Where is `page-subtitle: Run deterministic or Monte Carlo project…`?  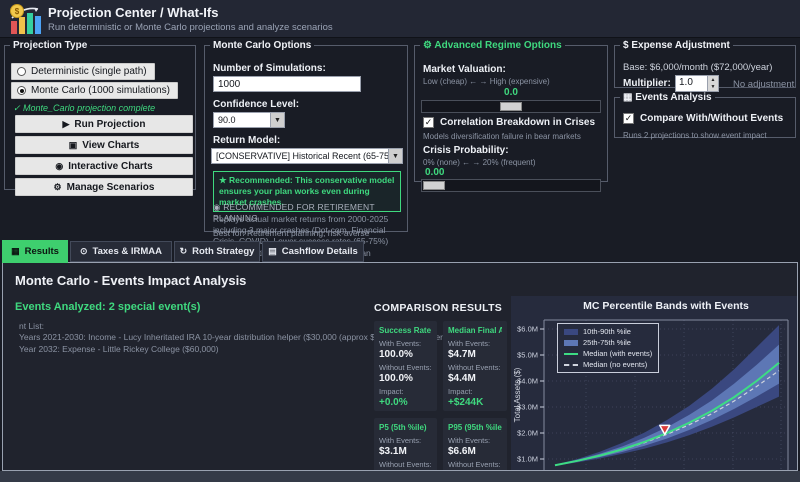
page-subtitle: Run deterministic or Monte Carlo project… is located at coordinates (190, 27).